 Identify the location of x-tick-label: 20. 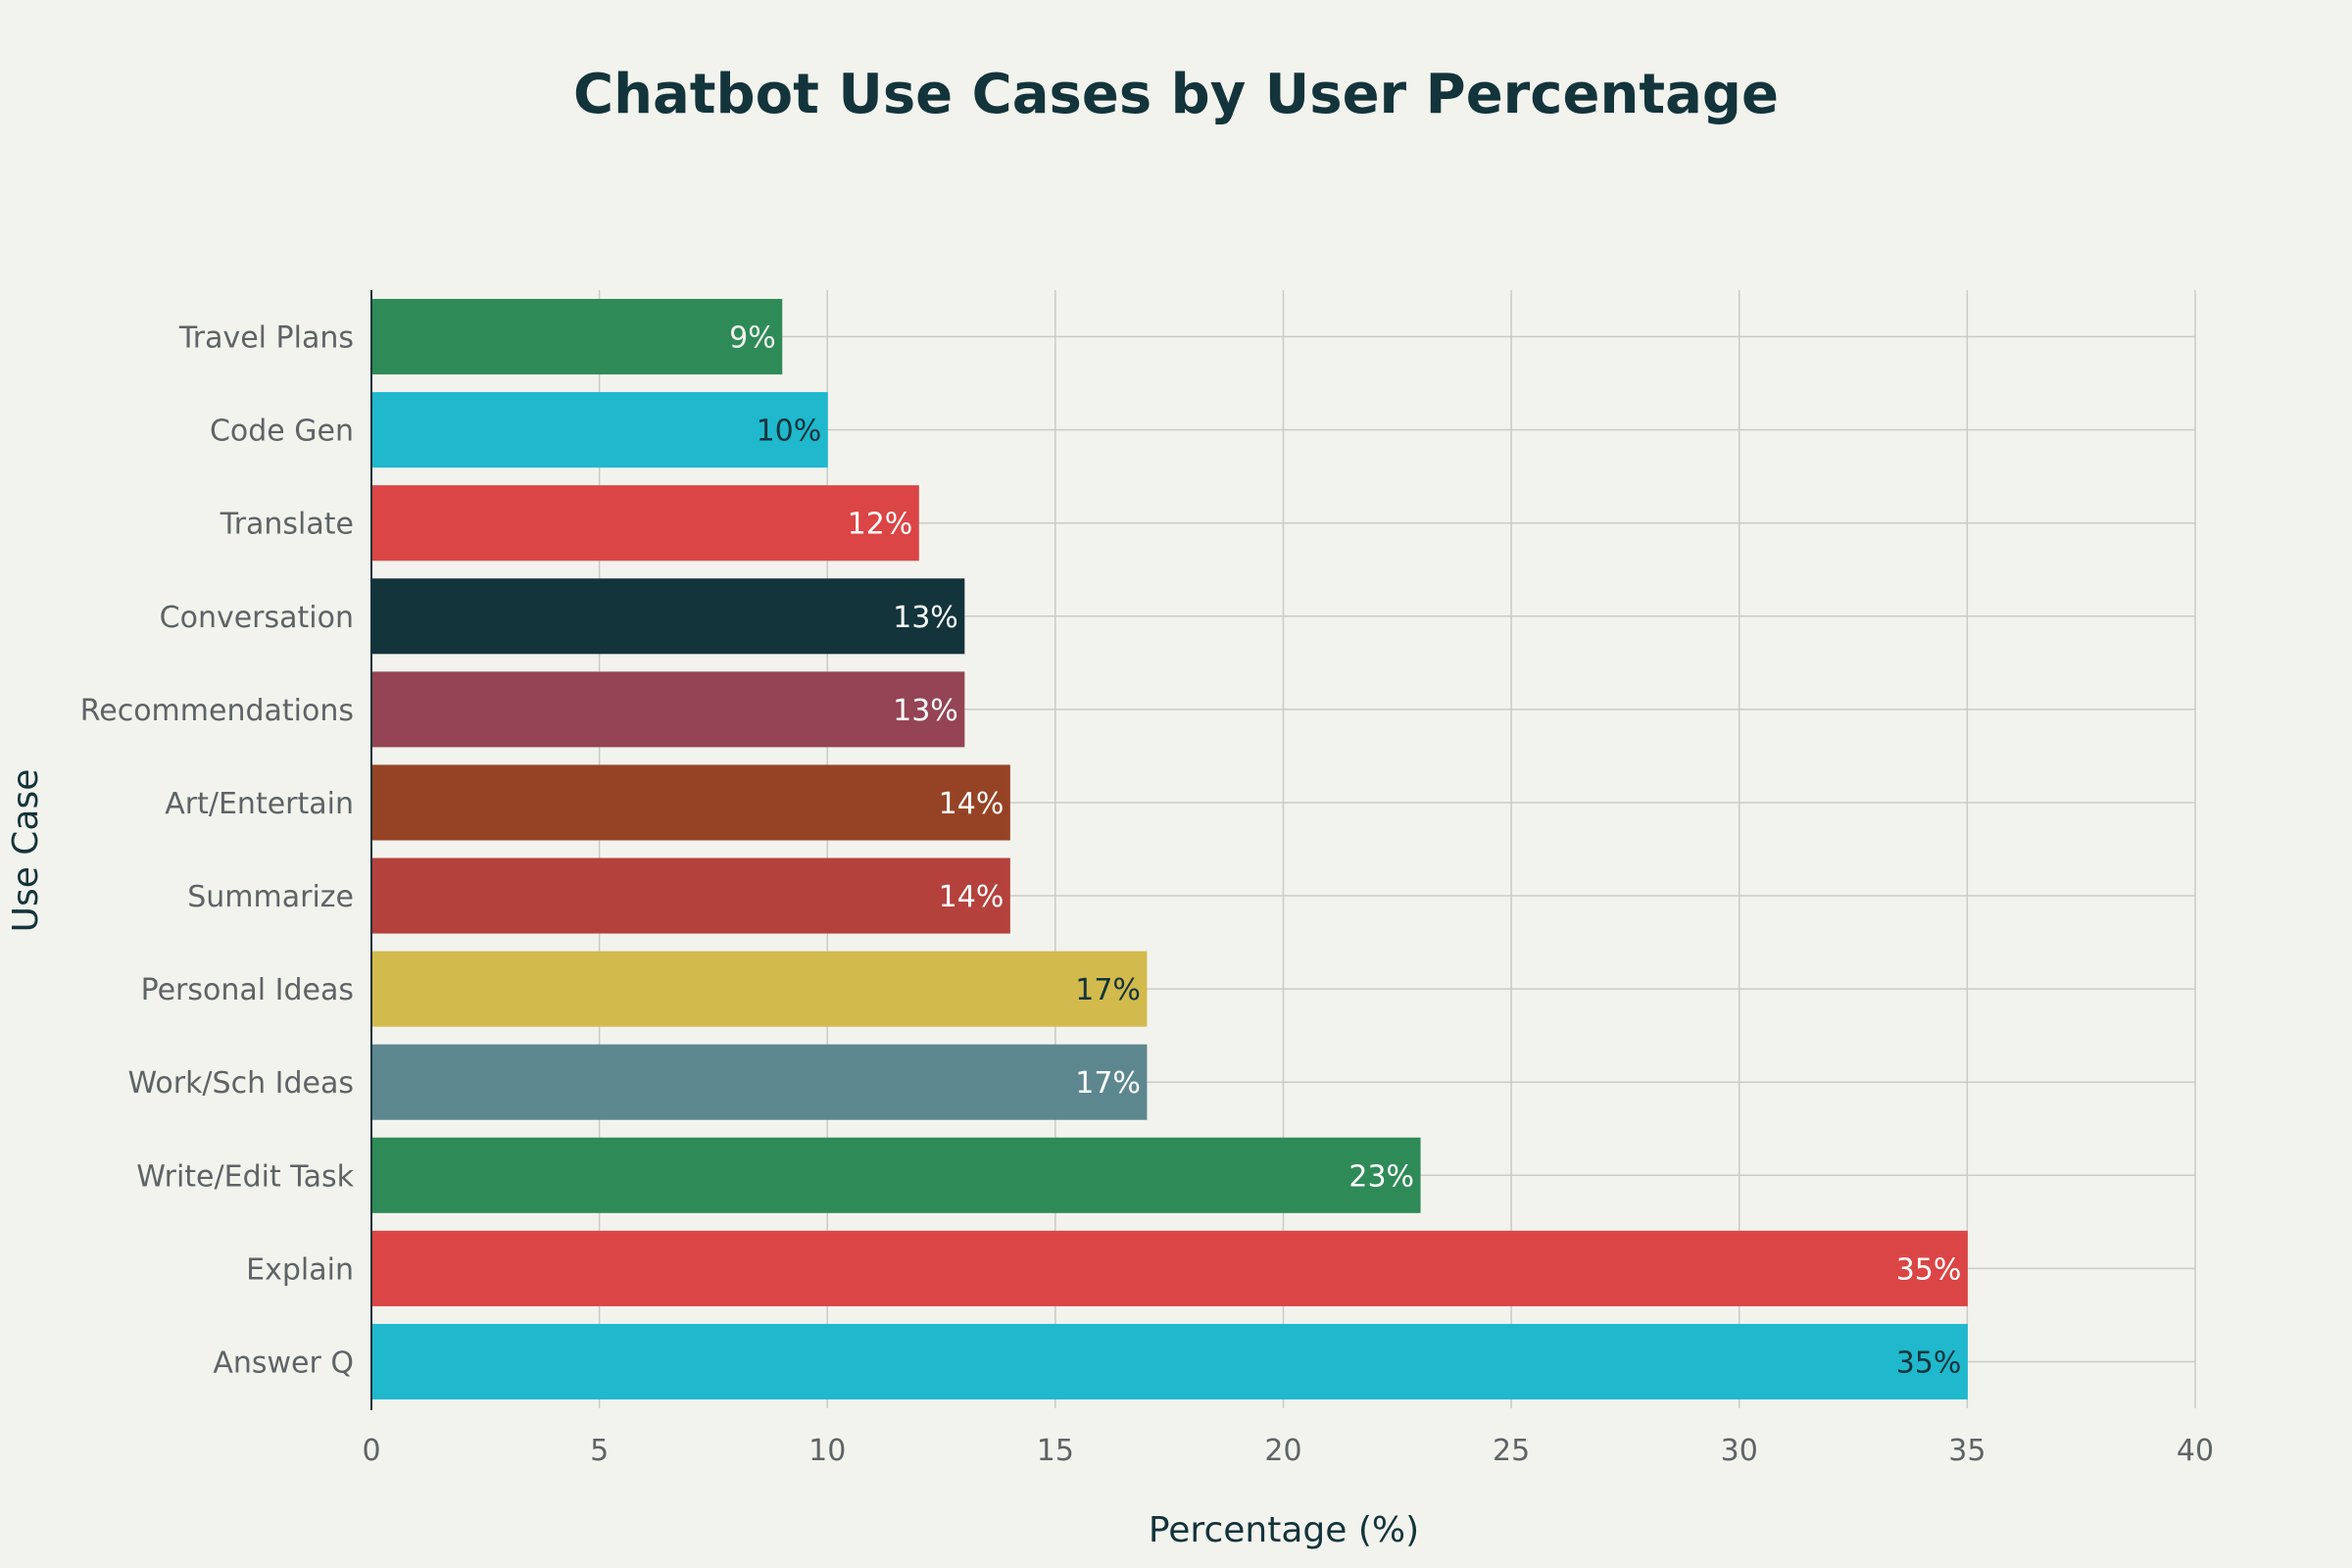
(1282, 1451).